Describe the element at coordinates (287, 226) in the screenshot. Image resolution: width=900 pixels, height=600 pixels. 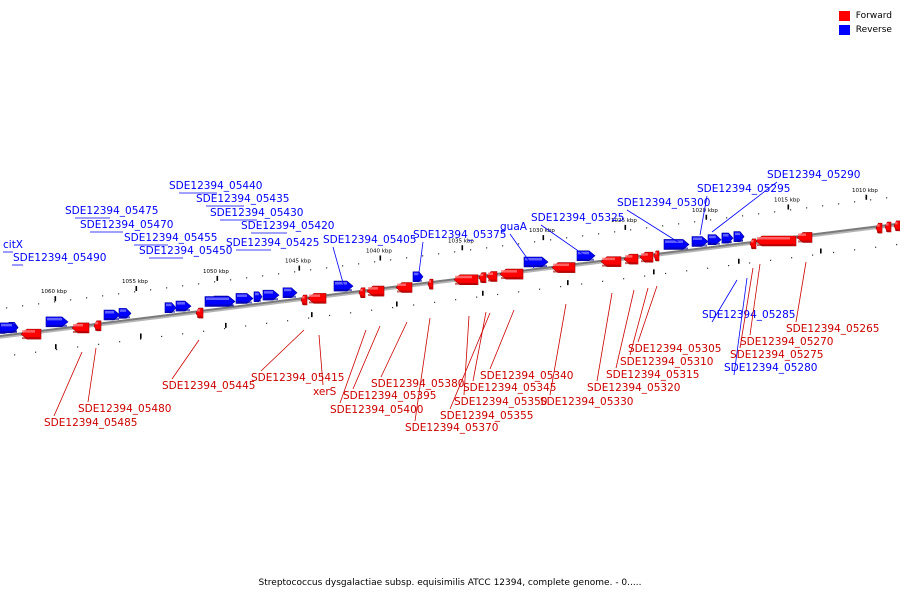
I see `gene-label: SDE12394_05420` at that location.